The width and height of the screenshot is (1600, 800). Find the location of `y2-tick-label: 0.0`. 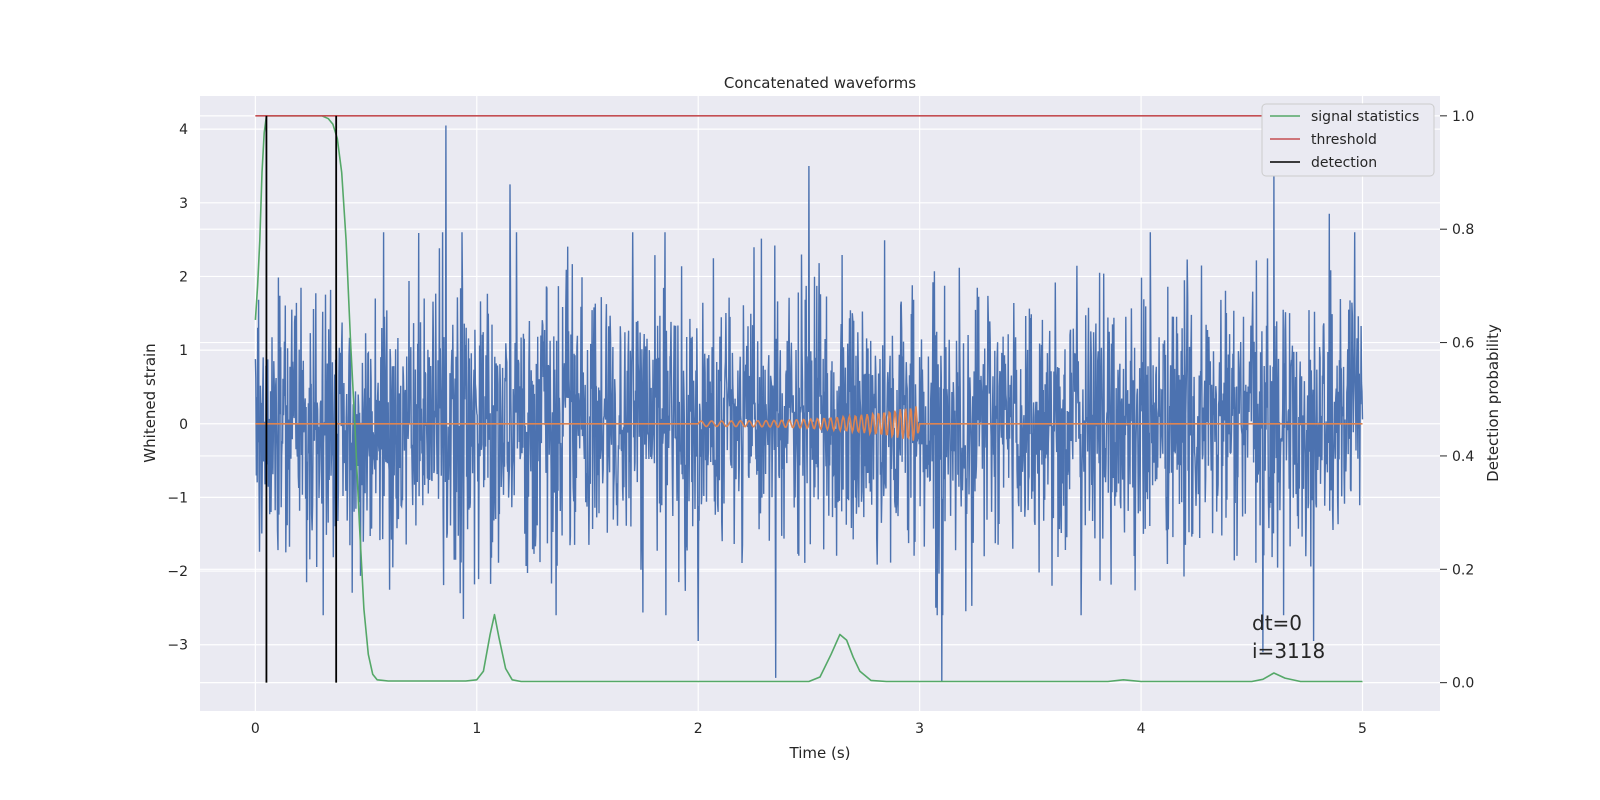

y2-tick-label: 0.0 is located at coordinates (1463, 684).